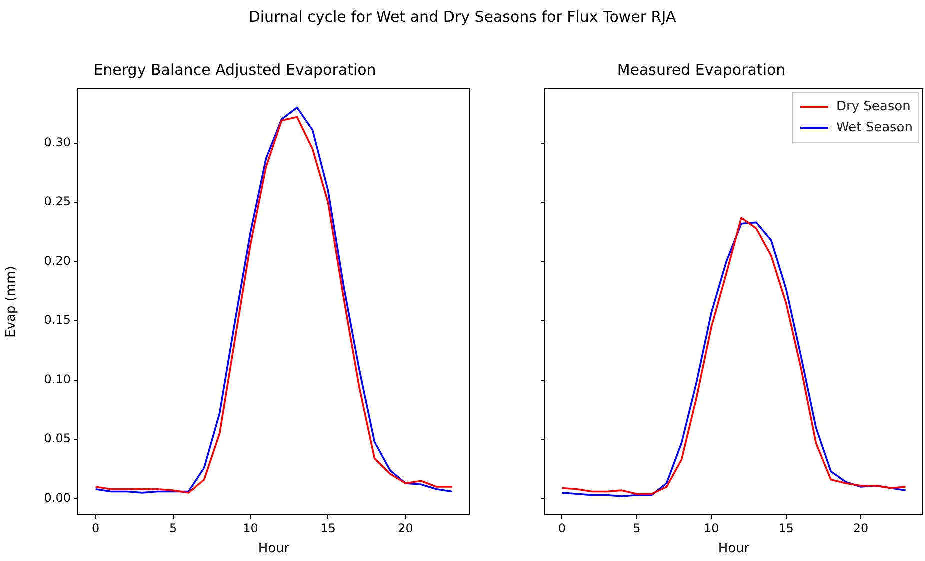 Image resolution: width=925 pixels, height=561 pixels. I want to click on y-tick-label: 0.20, so click(57, 261).